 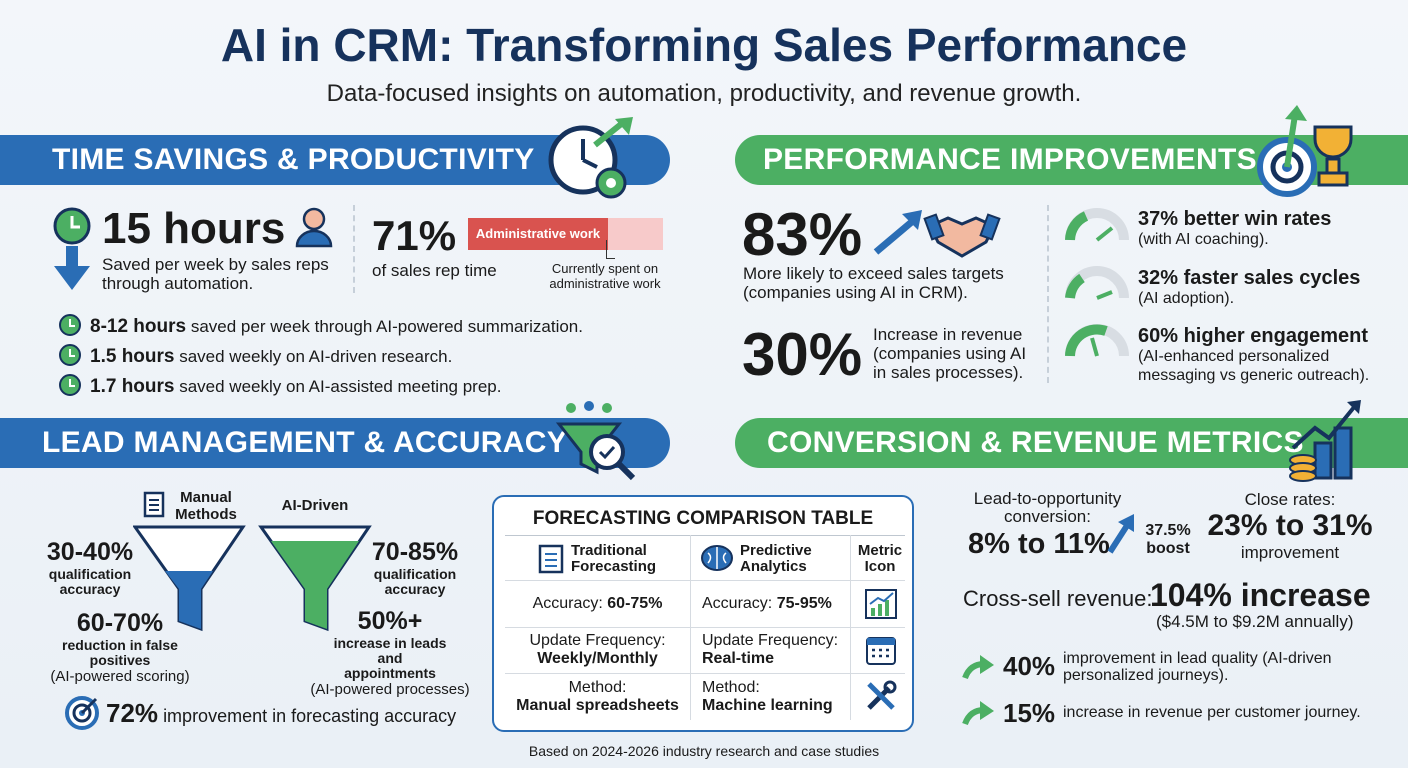 I want to click on gauge-block: 37% better win rates (with AI coaching)., so click(x=1268, y=228).